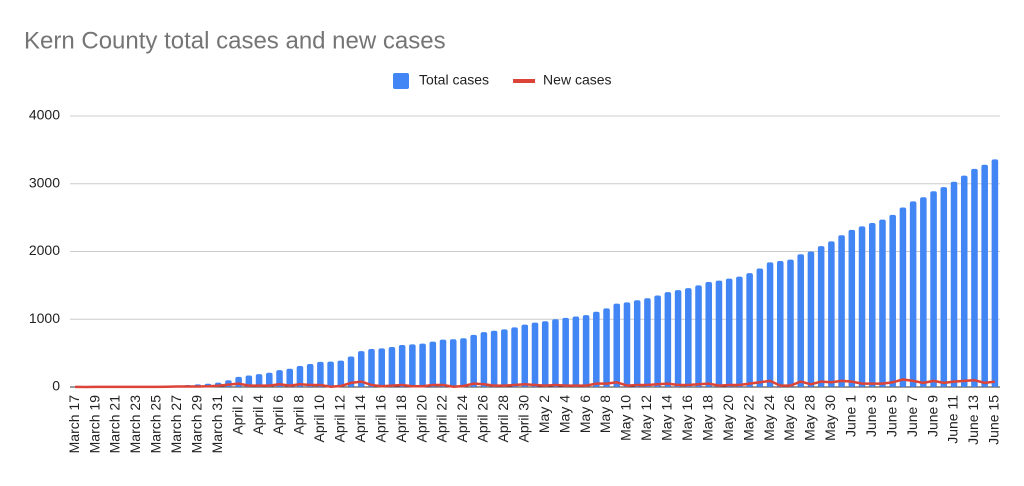  I want to click on x-tick-label: March 31, so click(217, 424).